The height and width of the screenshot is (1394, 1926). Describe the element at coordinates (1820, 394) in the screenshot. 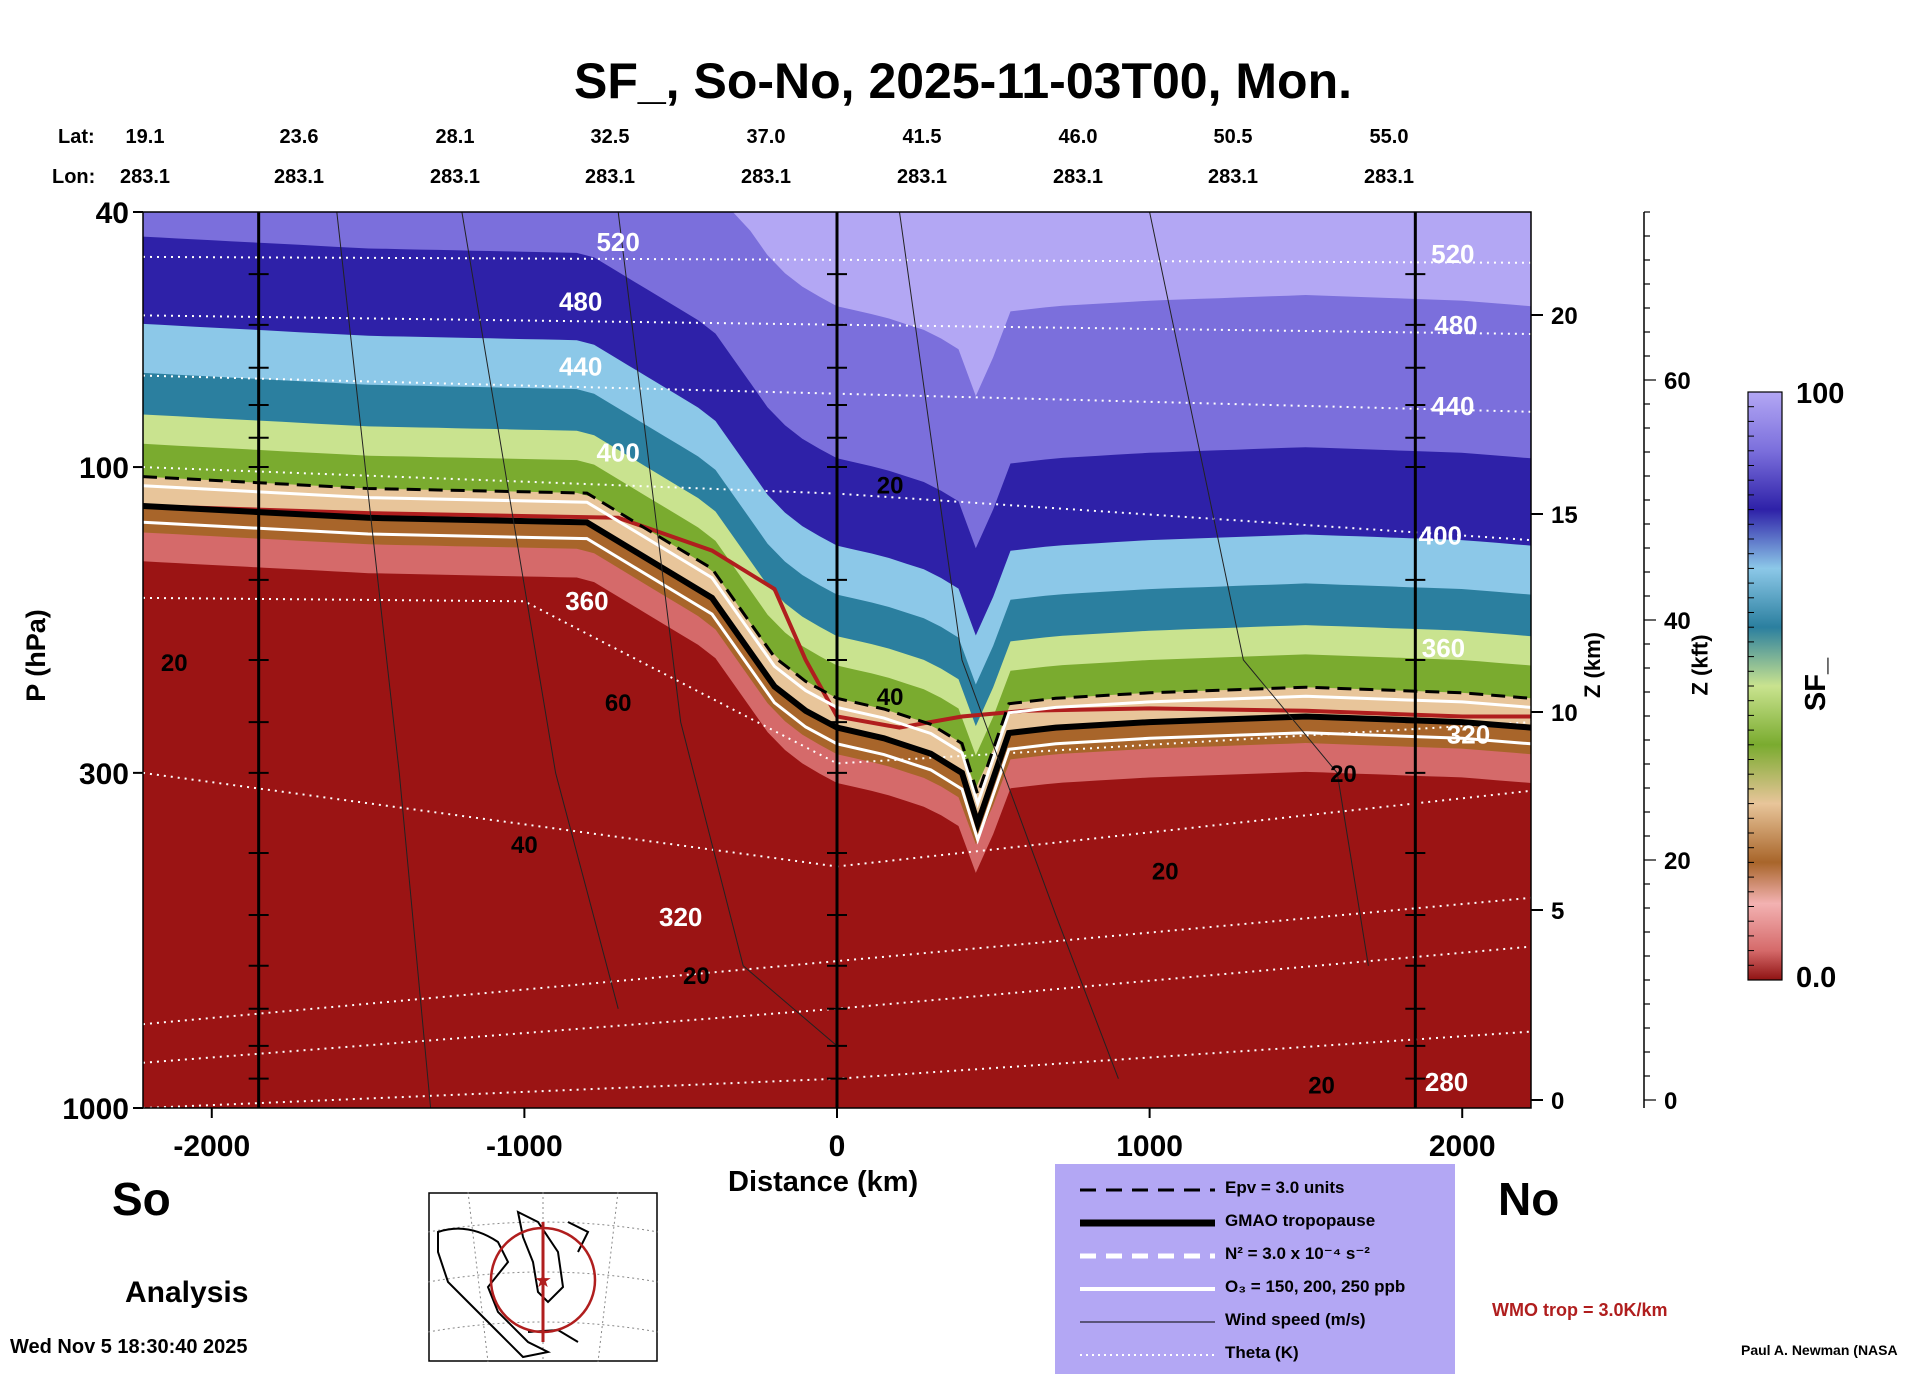

I see `colorbar-max-label: 100` at that location.